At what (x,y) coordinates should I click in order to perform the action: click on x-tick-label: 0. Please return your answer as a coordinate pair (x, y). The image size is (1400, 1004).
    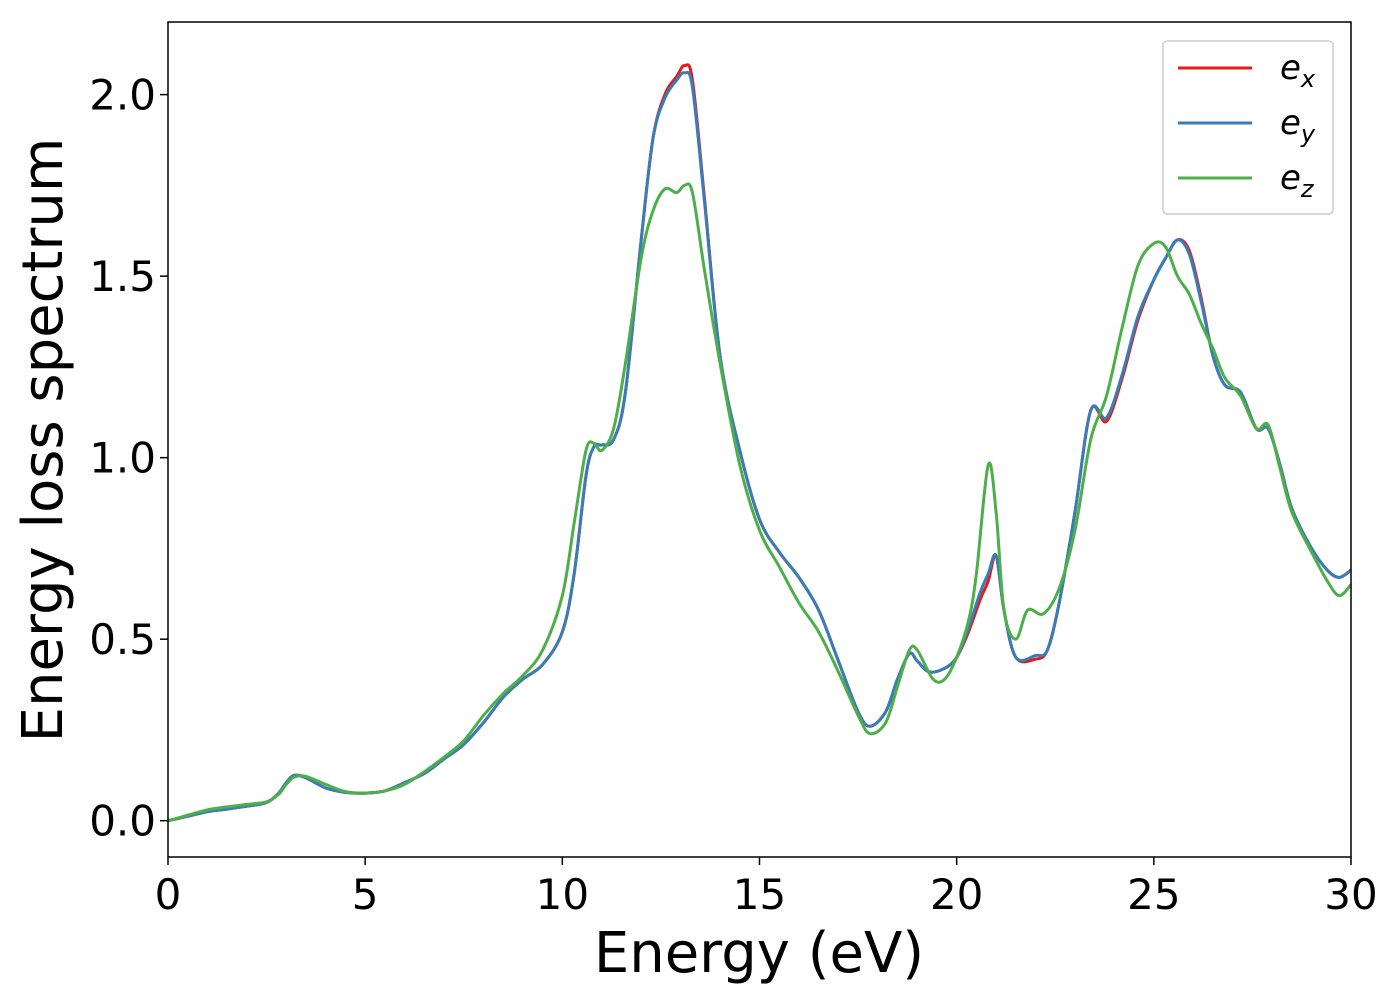
    Looking at the image, I should click on (168, 894).